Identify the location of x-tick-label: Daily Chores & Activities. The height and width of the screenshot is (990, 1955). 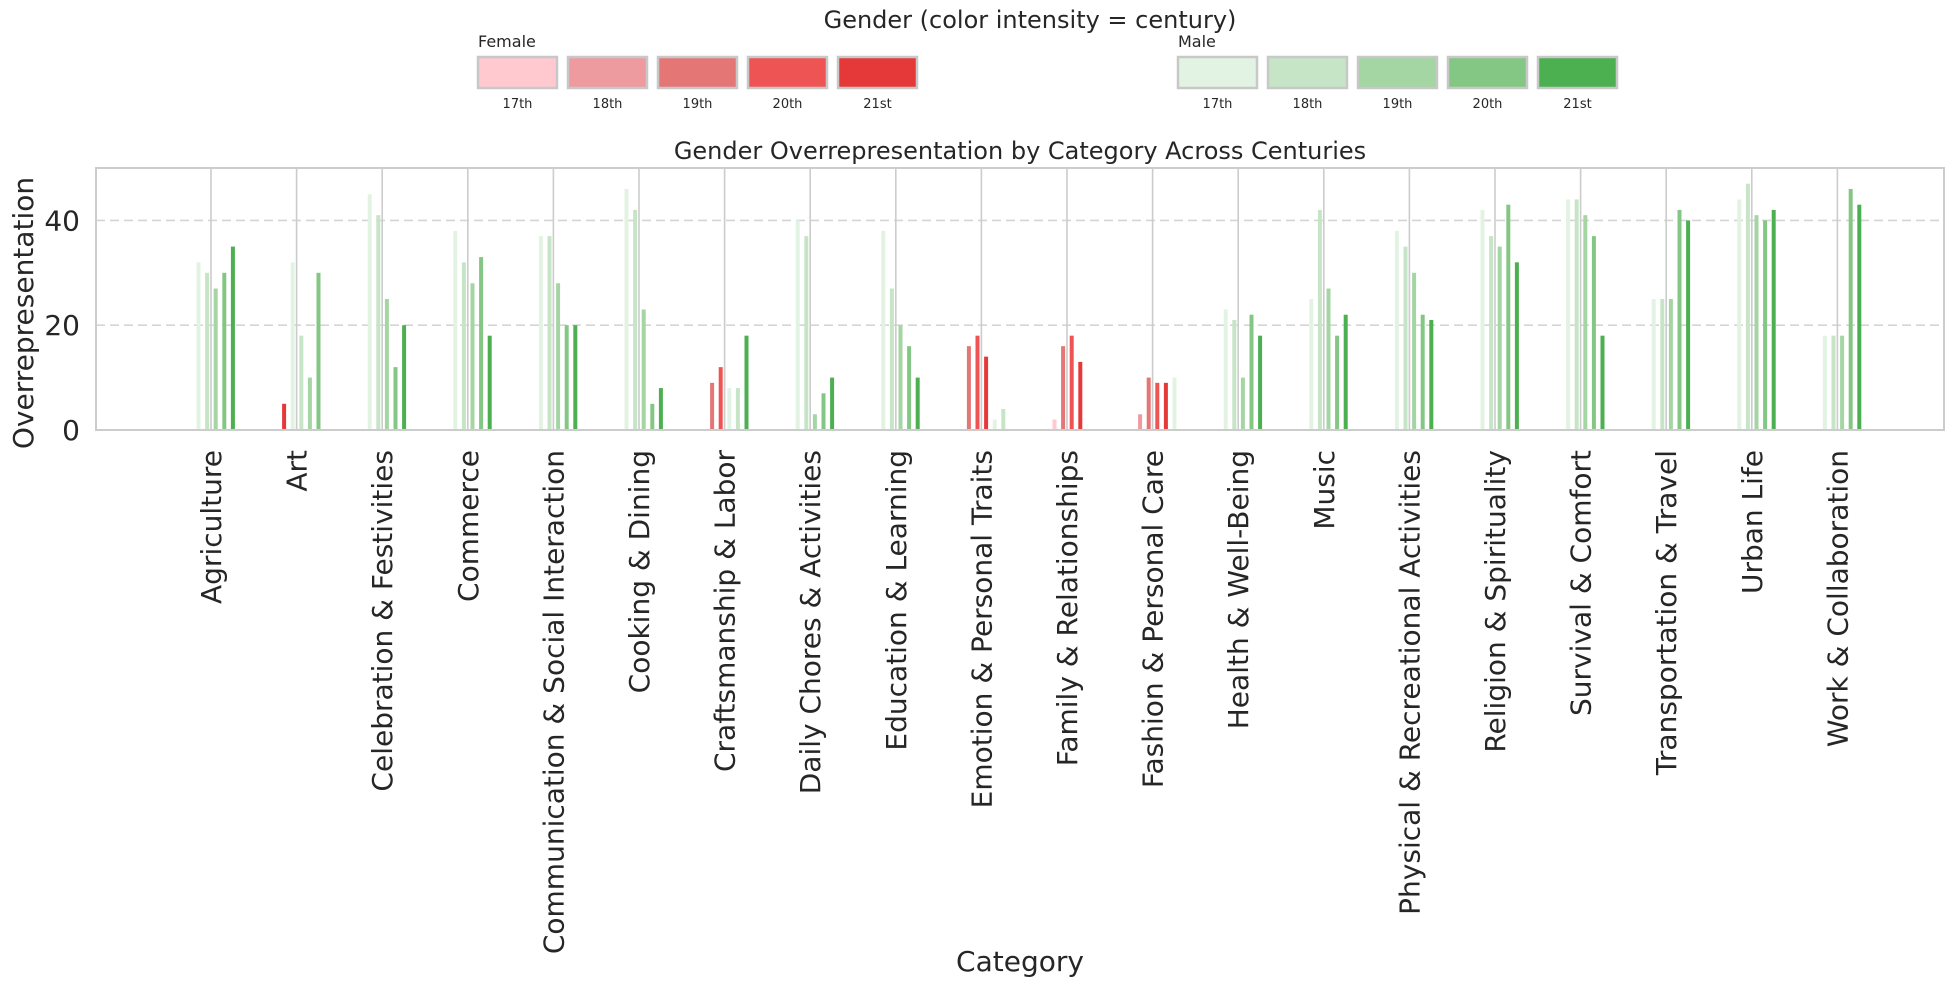
(810, 622).